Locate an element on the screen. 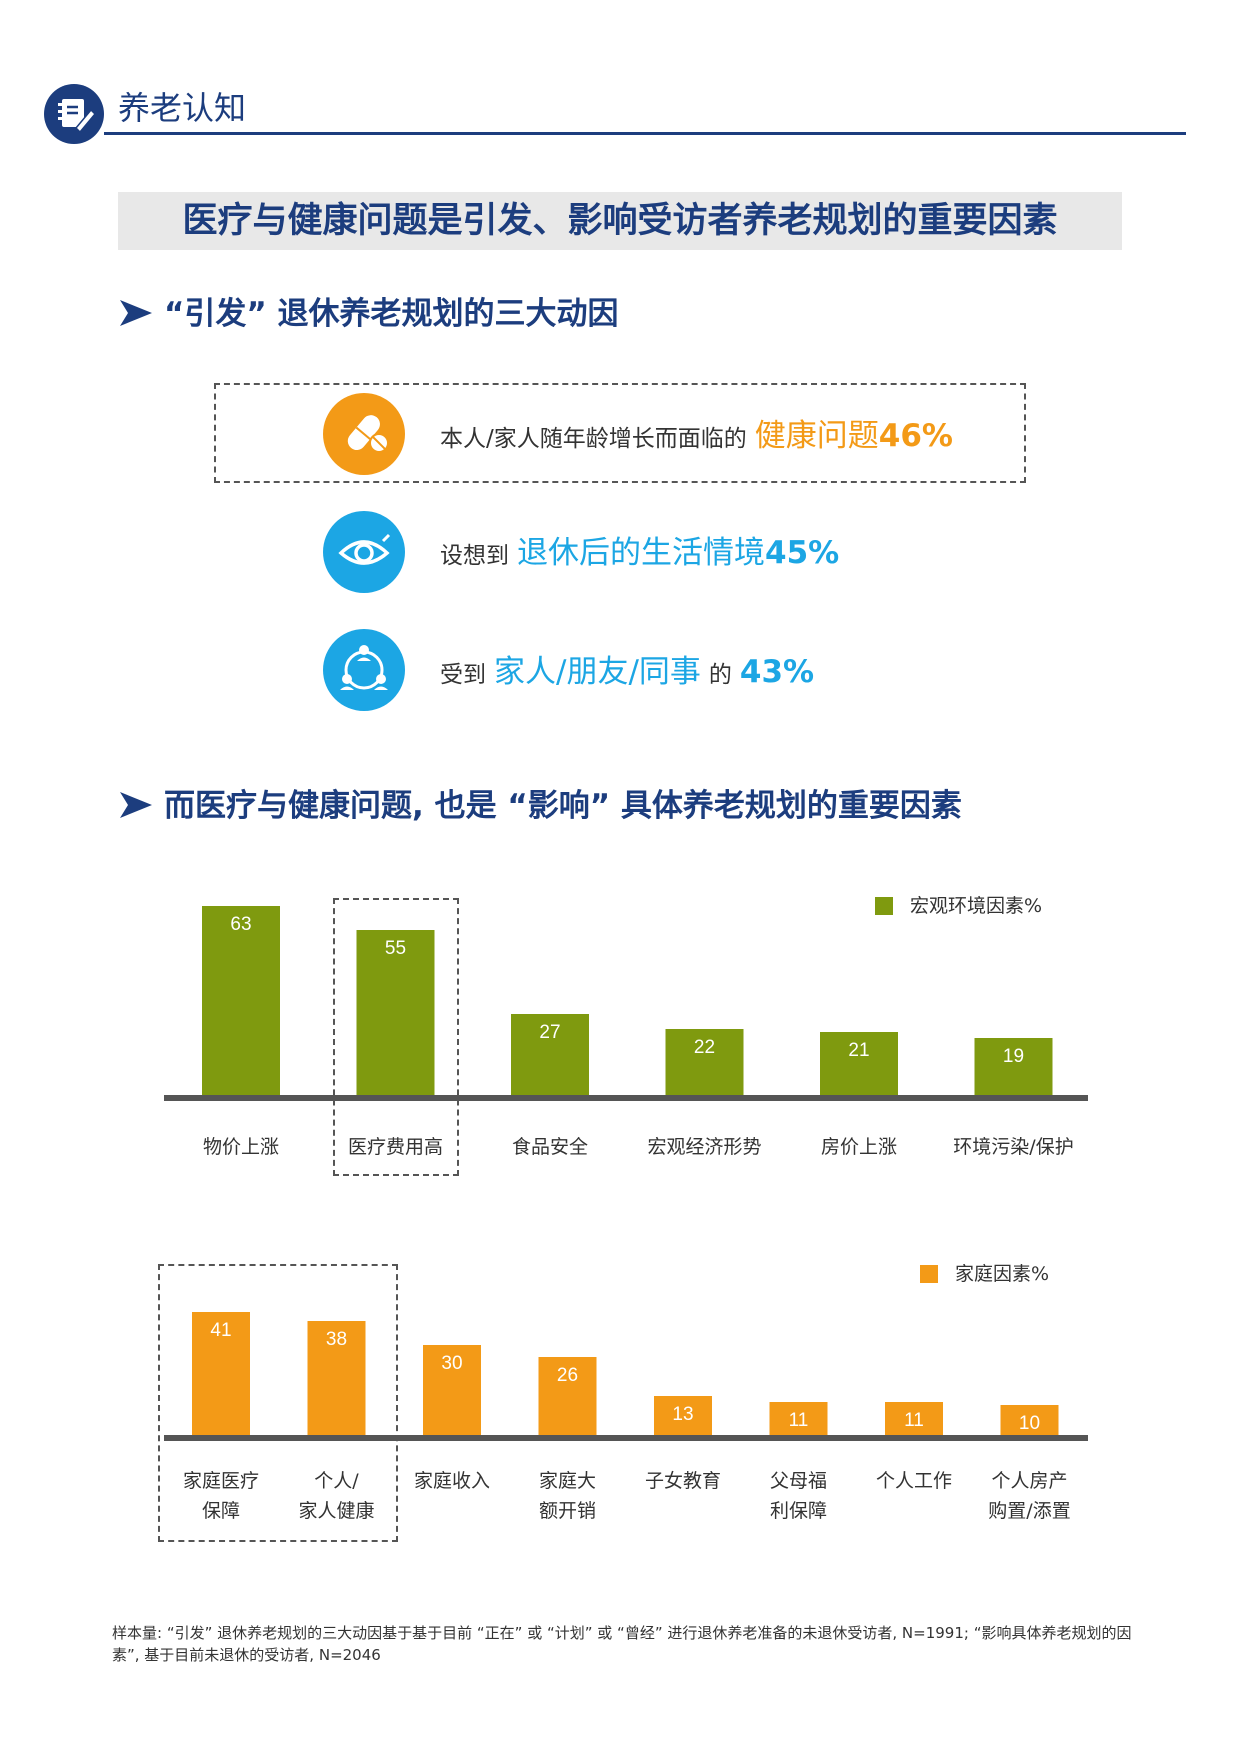  bar-value-label: 38 is located at coordinates (336, 1339).